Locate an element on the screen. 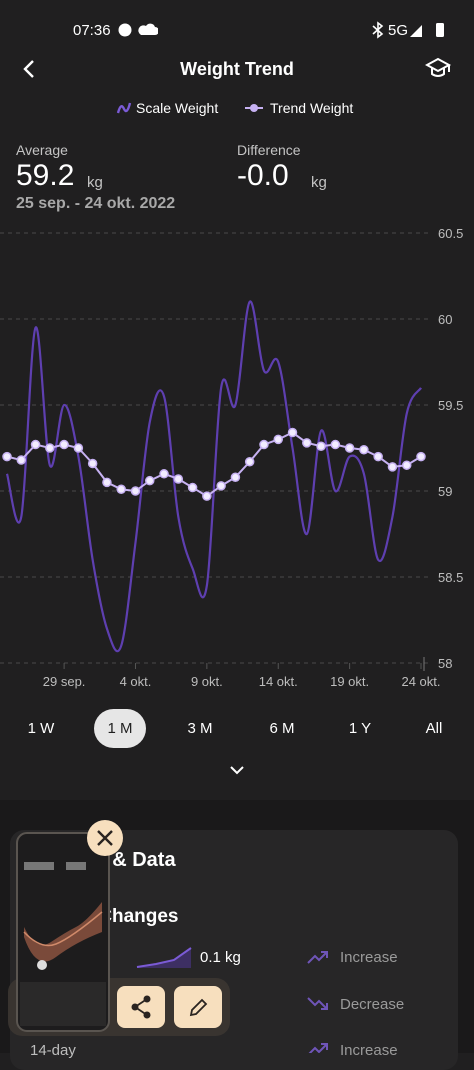 This screenshot has height=1070, width=474. difference-label: Difference is located at coordinates (269, 150).